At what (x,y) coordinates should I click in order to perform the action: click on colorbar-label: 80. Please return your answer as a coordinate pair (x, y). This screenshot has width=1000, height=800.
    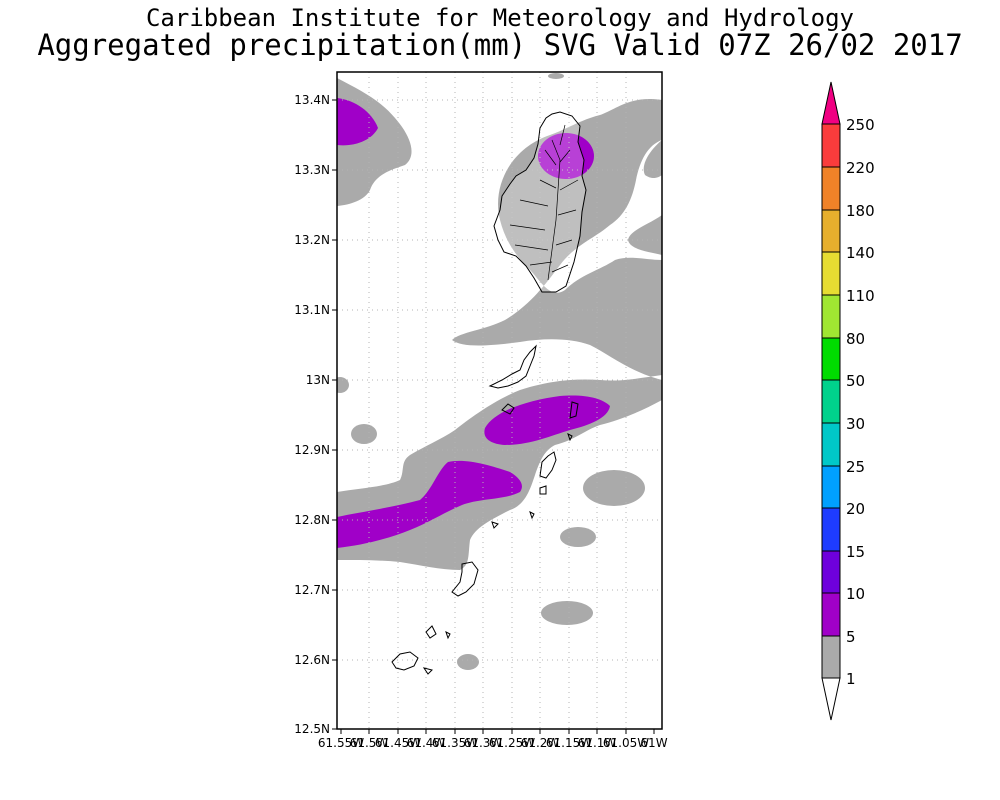
    Looking at the image, I should click on (855, 339).